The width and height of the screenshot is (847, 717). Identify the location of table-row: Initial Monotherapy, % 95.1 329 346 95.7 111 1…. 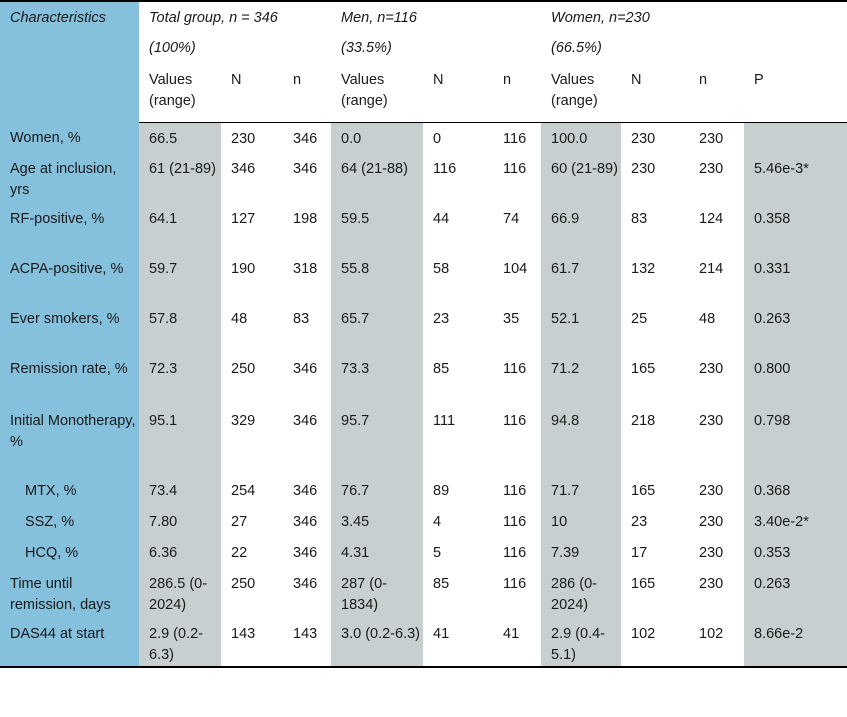
(423, 440).